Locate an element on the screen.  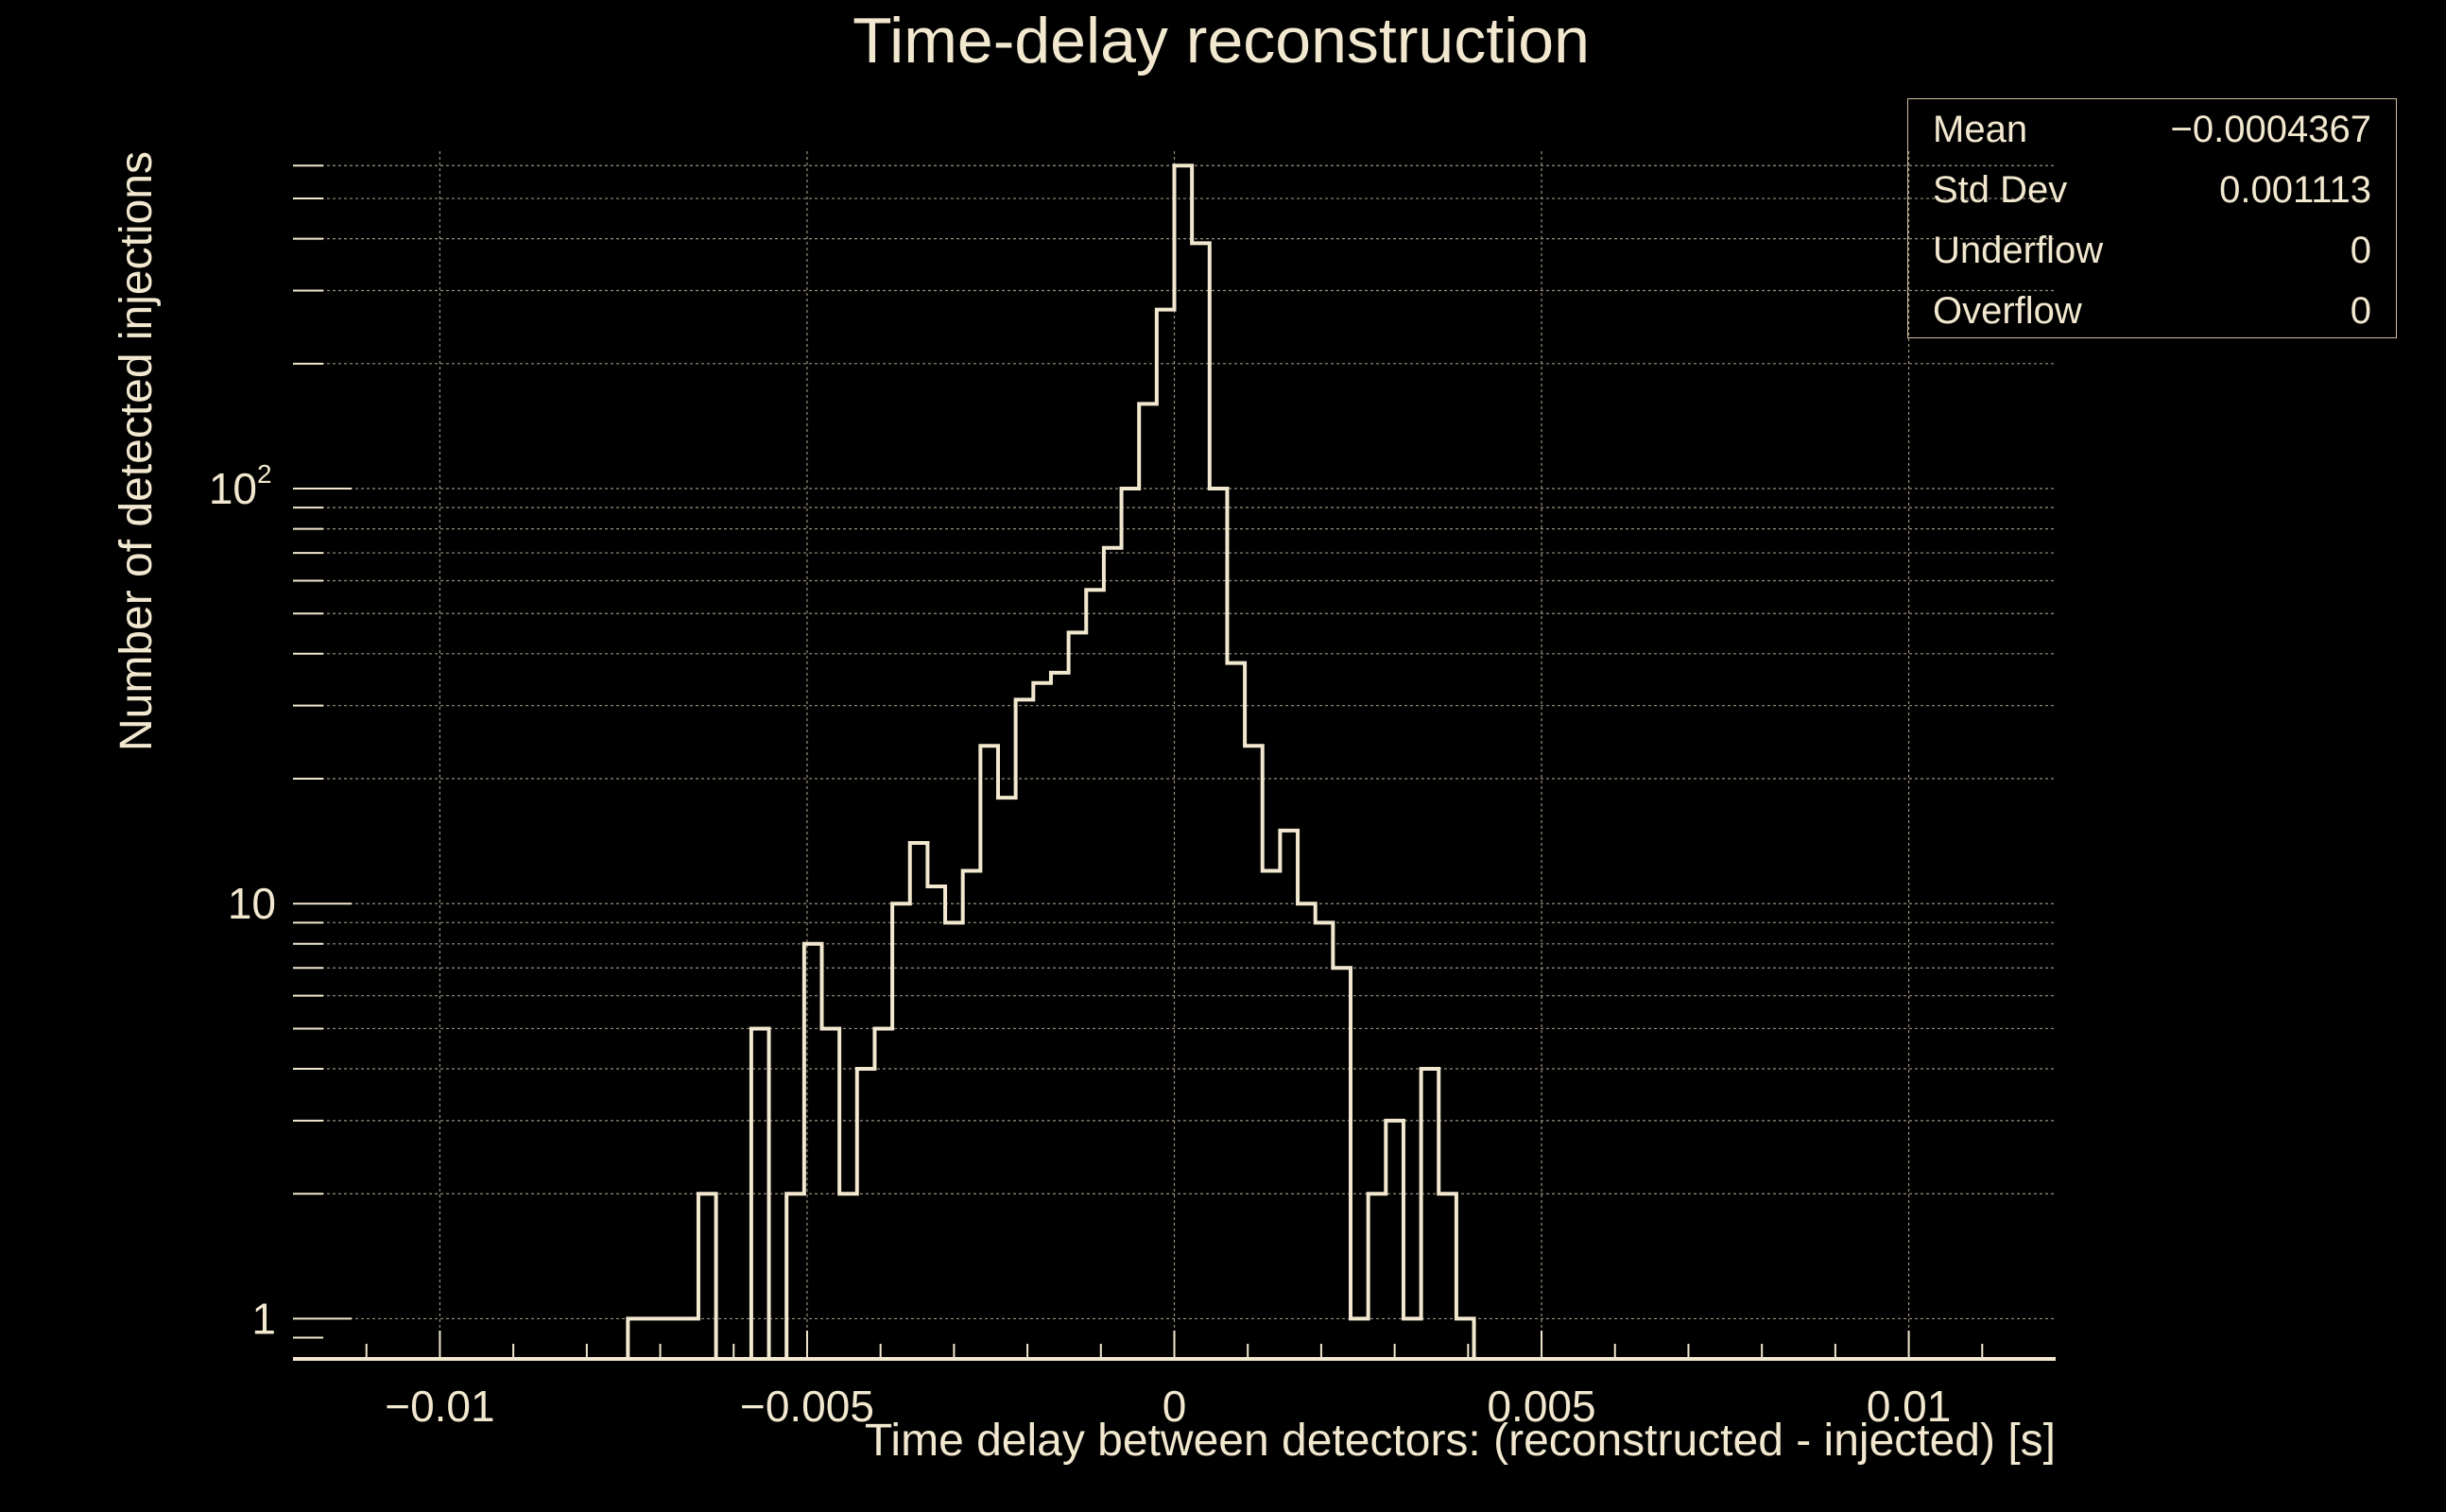
x-tick-label: 0 is located at coordinates (1175, 1406).